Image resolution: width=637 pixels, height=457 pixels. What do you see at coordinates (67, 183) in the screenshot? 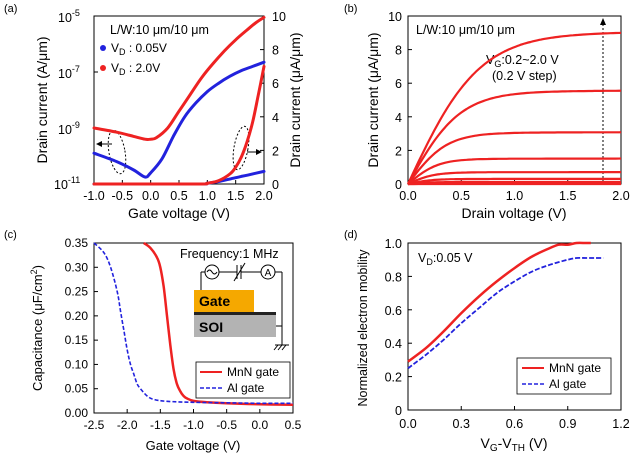
I see `panel-a-ytick-left-3: 10⁻¹¹` at bounding box center [67, 183].